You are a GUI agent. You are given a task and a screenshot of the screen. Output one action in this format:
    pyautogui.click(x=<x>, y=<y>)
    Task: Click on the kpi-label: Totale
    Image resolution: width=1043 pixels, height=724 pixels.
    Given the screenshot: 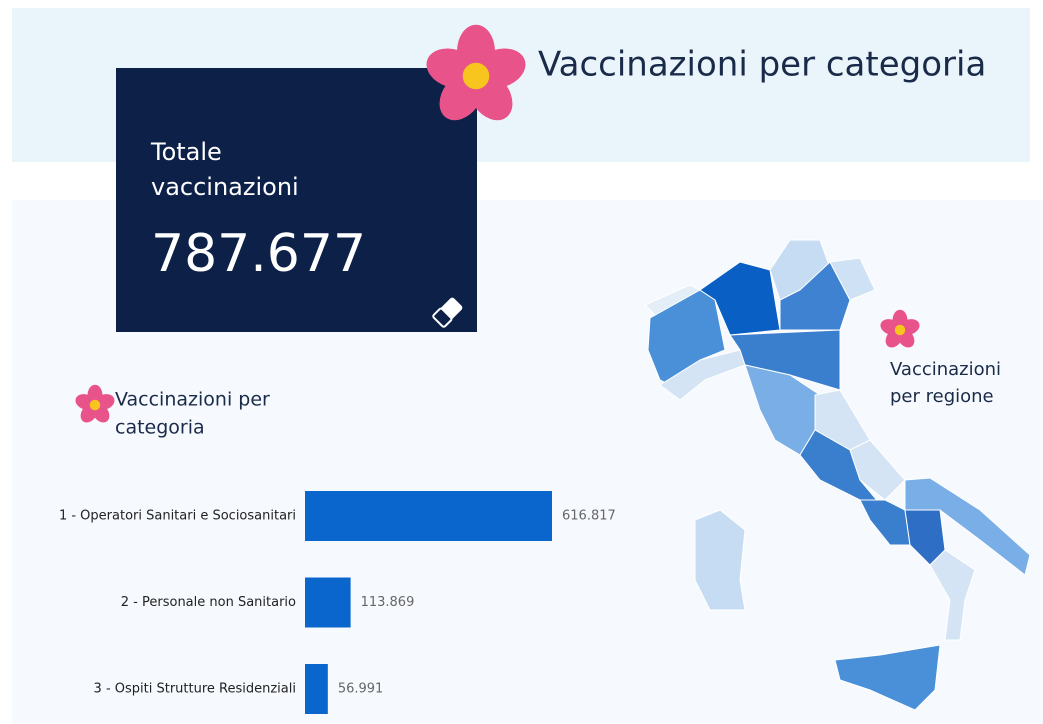 What is the action you would take?
    pyautogui.click(x=186, y=152)
    